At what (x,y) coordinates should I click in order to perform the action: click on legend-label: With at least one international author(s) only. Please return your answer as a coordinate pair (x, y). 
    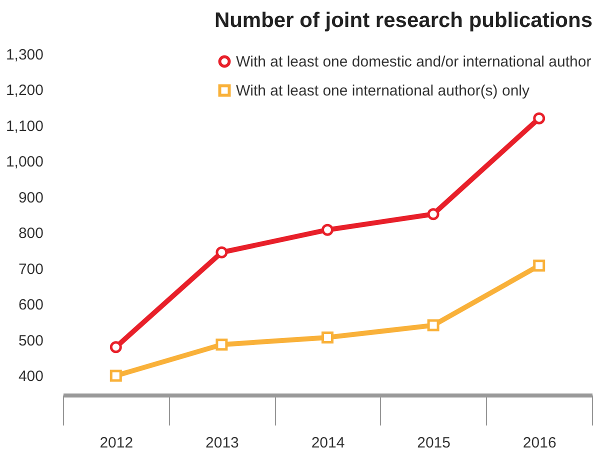
    Looking at the image, I should click on (383, 91).